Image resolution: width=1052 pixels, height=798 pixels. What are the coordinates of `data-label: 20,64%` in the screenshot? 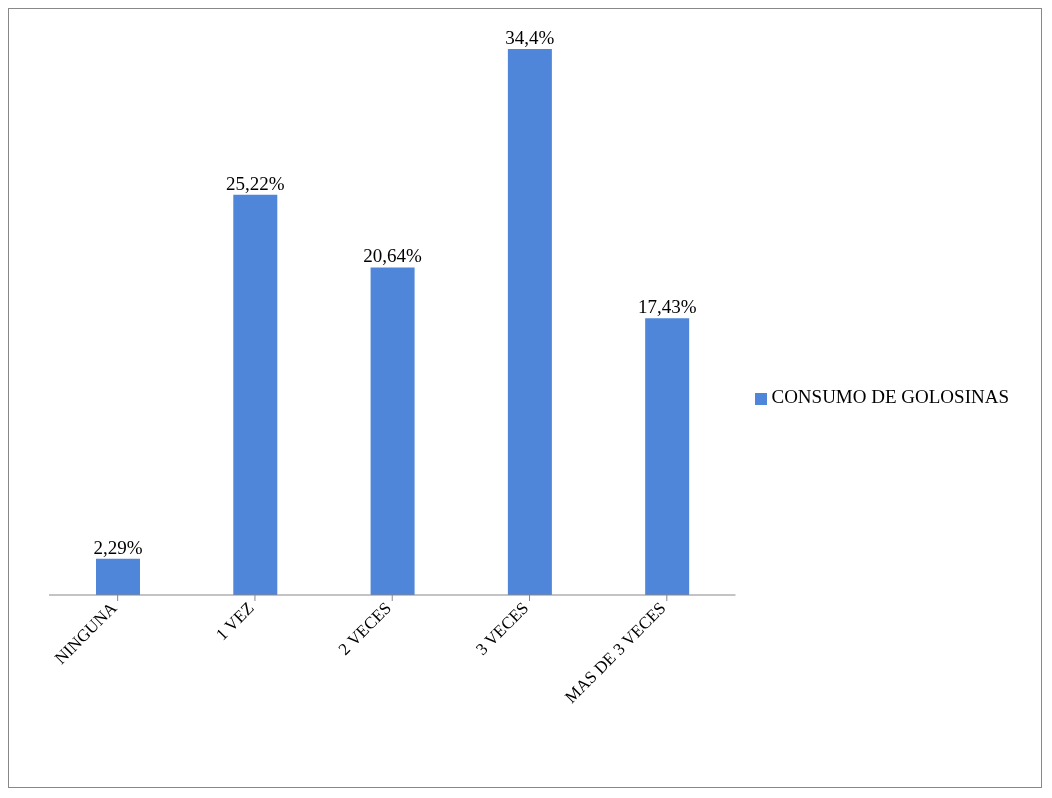 It's located at (393, 256).